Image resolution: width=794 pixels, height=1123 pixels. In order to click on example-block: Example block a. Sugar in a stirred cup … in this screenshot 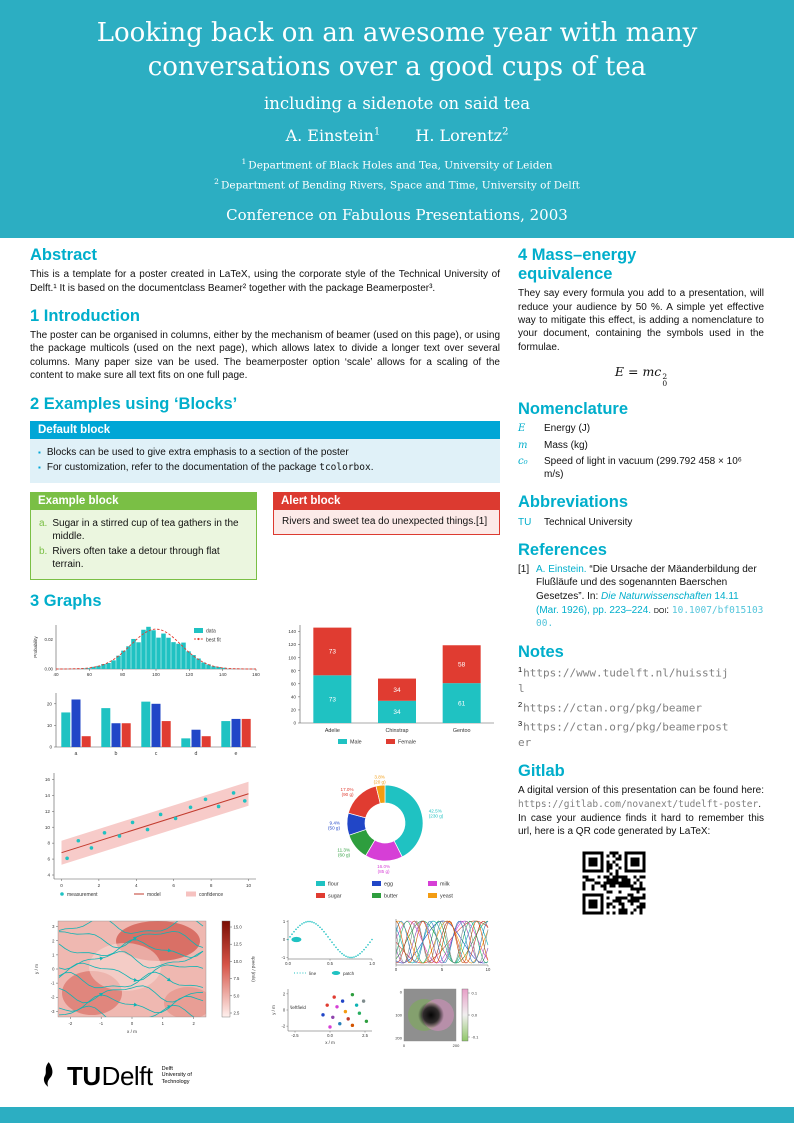, I will do `click(143, 535)`.